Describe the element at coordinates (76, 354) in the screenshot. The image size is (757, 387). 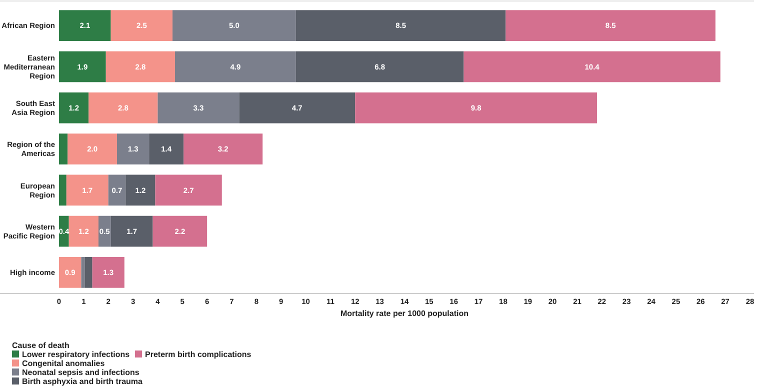
I see `legend-label: Lower respiratory infections` at that location.